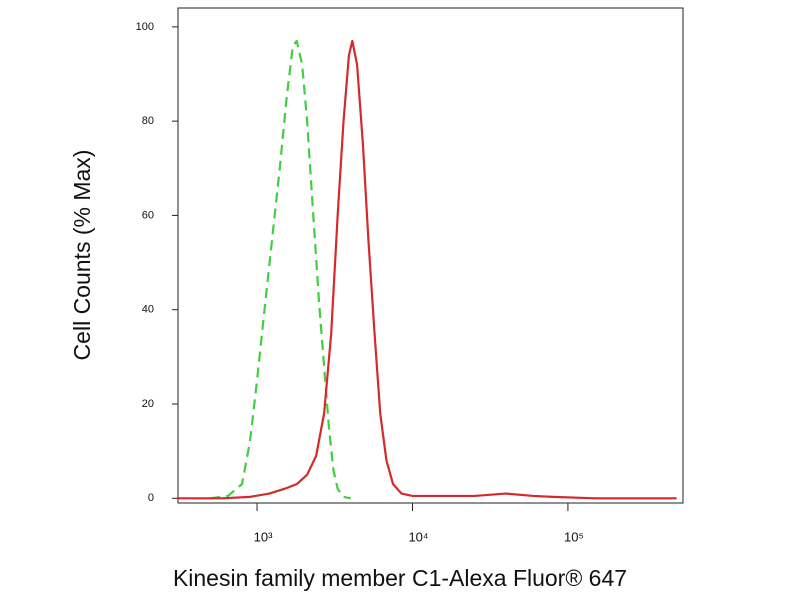 This screenshot has width=800, height=600. Describe the element at coordinates (82, 255) in the screenshot. I see `y-axis-label: Cell Counts (% Max)` at that location.